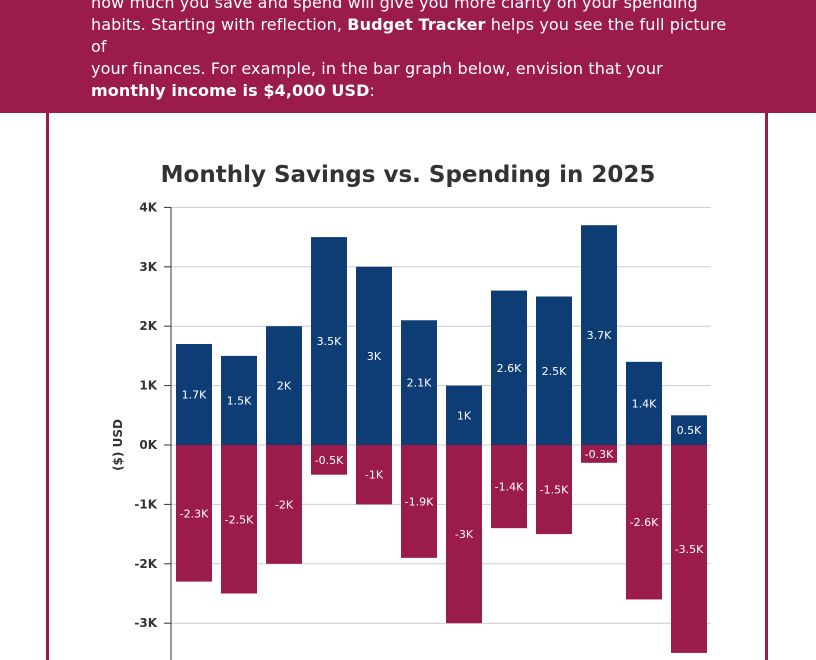 This screenshot has width=816, height=660. I want to click on savings-data-label: 2.1K, so click(419, 383).